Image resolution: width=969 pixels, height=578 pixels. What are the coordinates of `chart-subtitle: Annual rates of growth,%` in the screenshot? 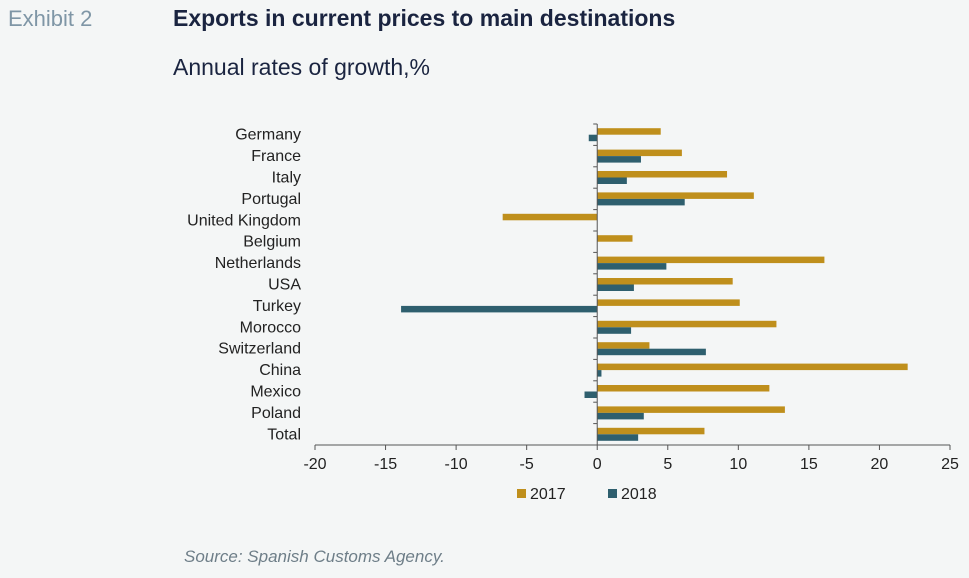 It's located at (301, 67).